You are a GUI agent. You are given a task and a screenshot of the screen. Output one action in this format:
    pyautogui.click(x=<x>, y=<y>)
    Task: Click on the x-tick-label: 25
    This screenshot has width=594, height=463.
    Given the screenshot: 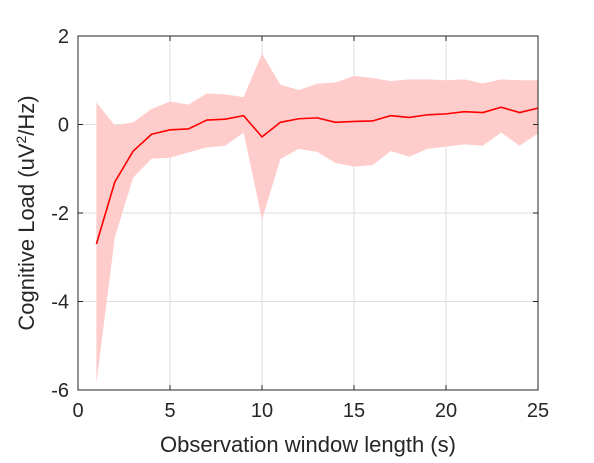 What is the action you would take?
    pyautogui.click(x=538, y=411)
    